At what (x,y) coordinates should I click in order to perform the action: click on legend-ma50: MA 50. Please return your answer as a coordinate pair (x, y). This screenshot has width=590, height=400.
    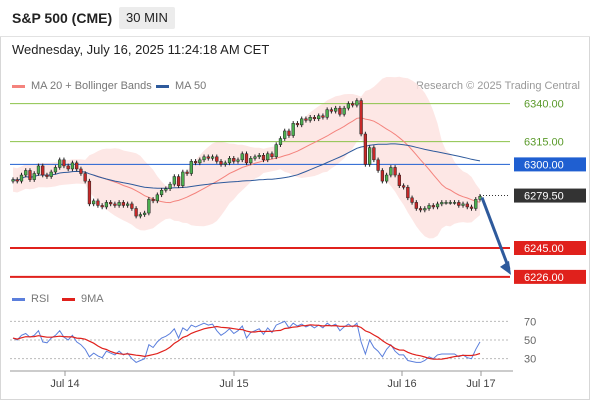
    Looking at the image, I should click on (181, 86).